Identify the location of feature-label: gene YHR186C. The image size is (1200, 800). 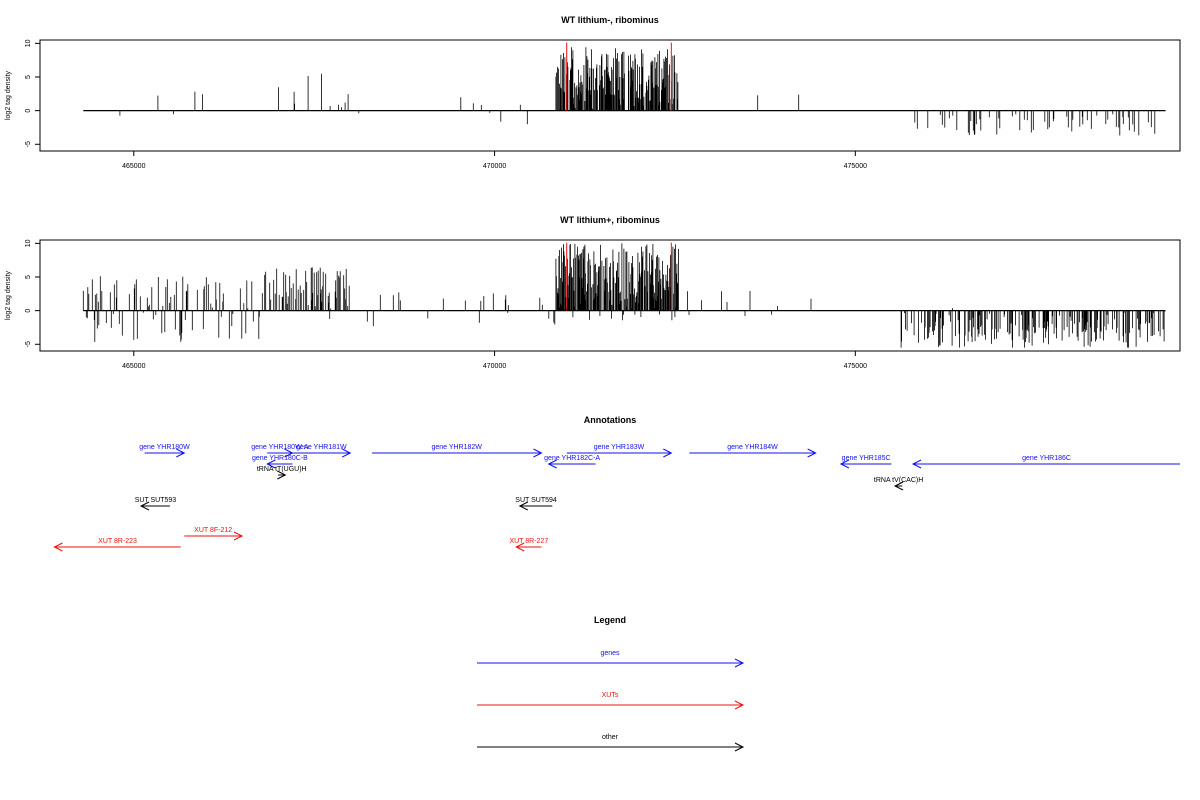
(1046, 458).